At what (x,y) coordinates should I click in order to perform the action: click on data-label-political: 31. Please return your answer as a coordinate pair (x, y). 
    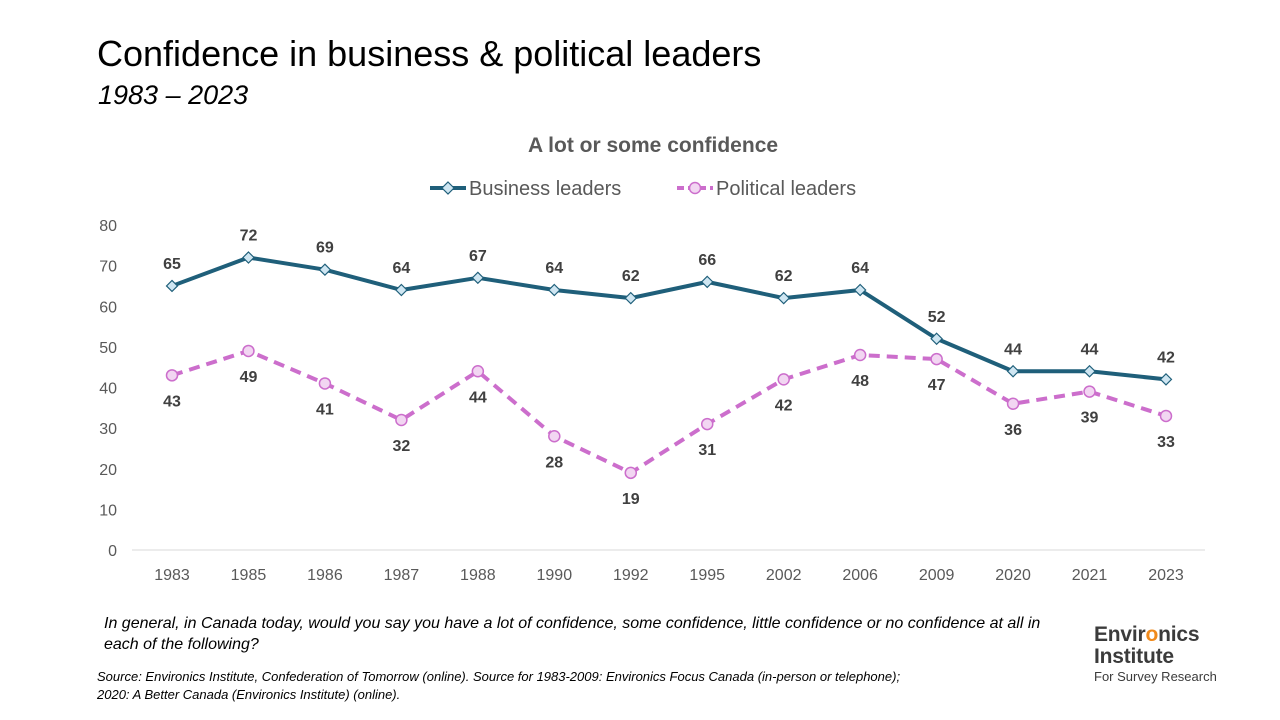
    Looking at the image, I should click on (707, 450).